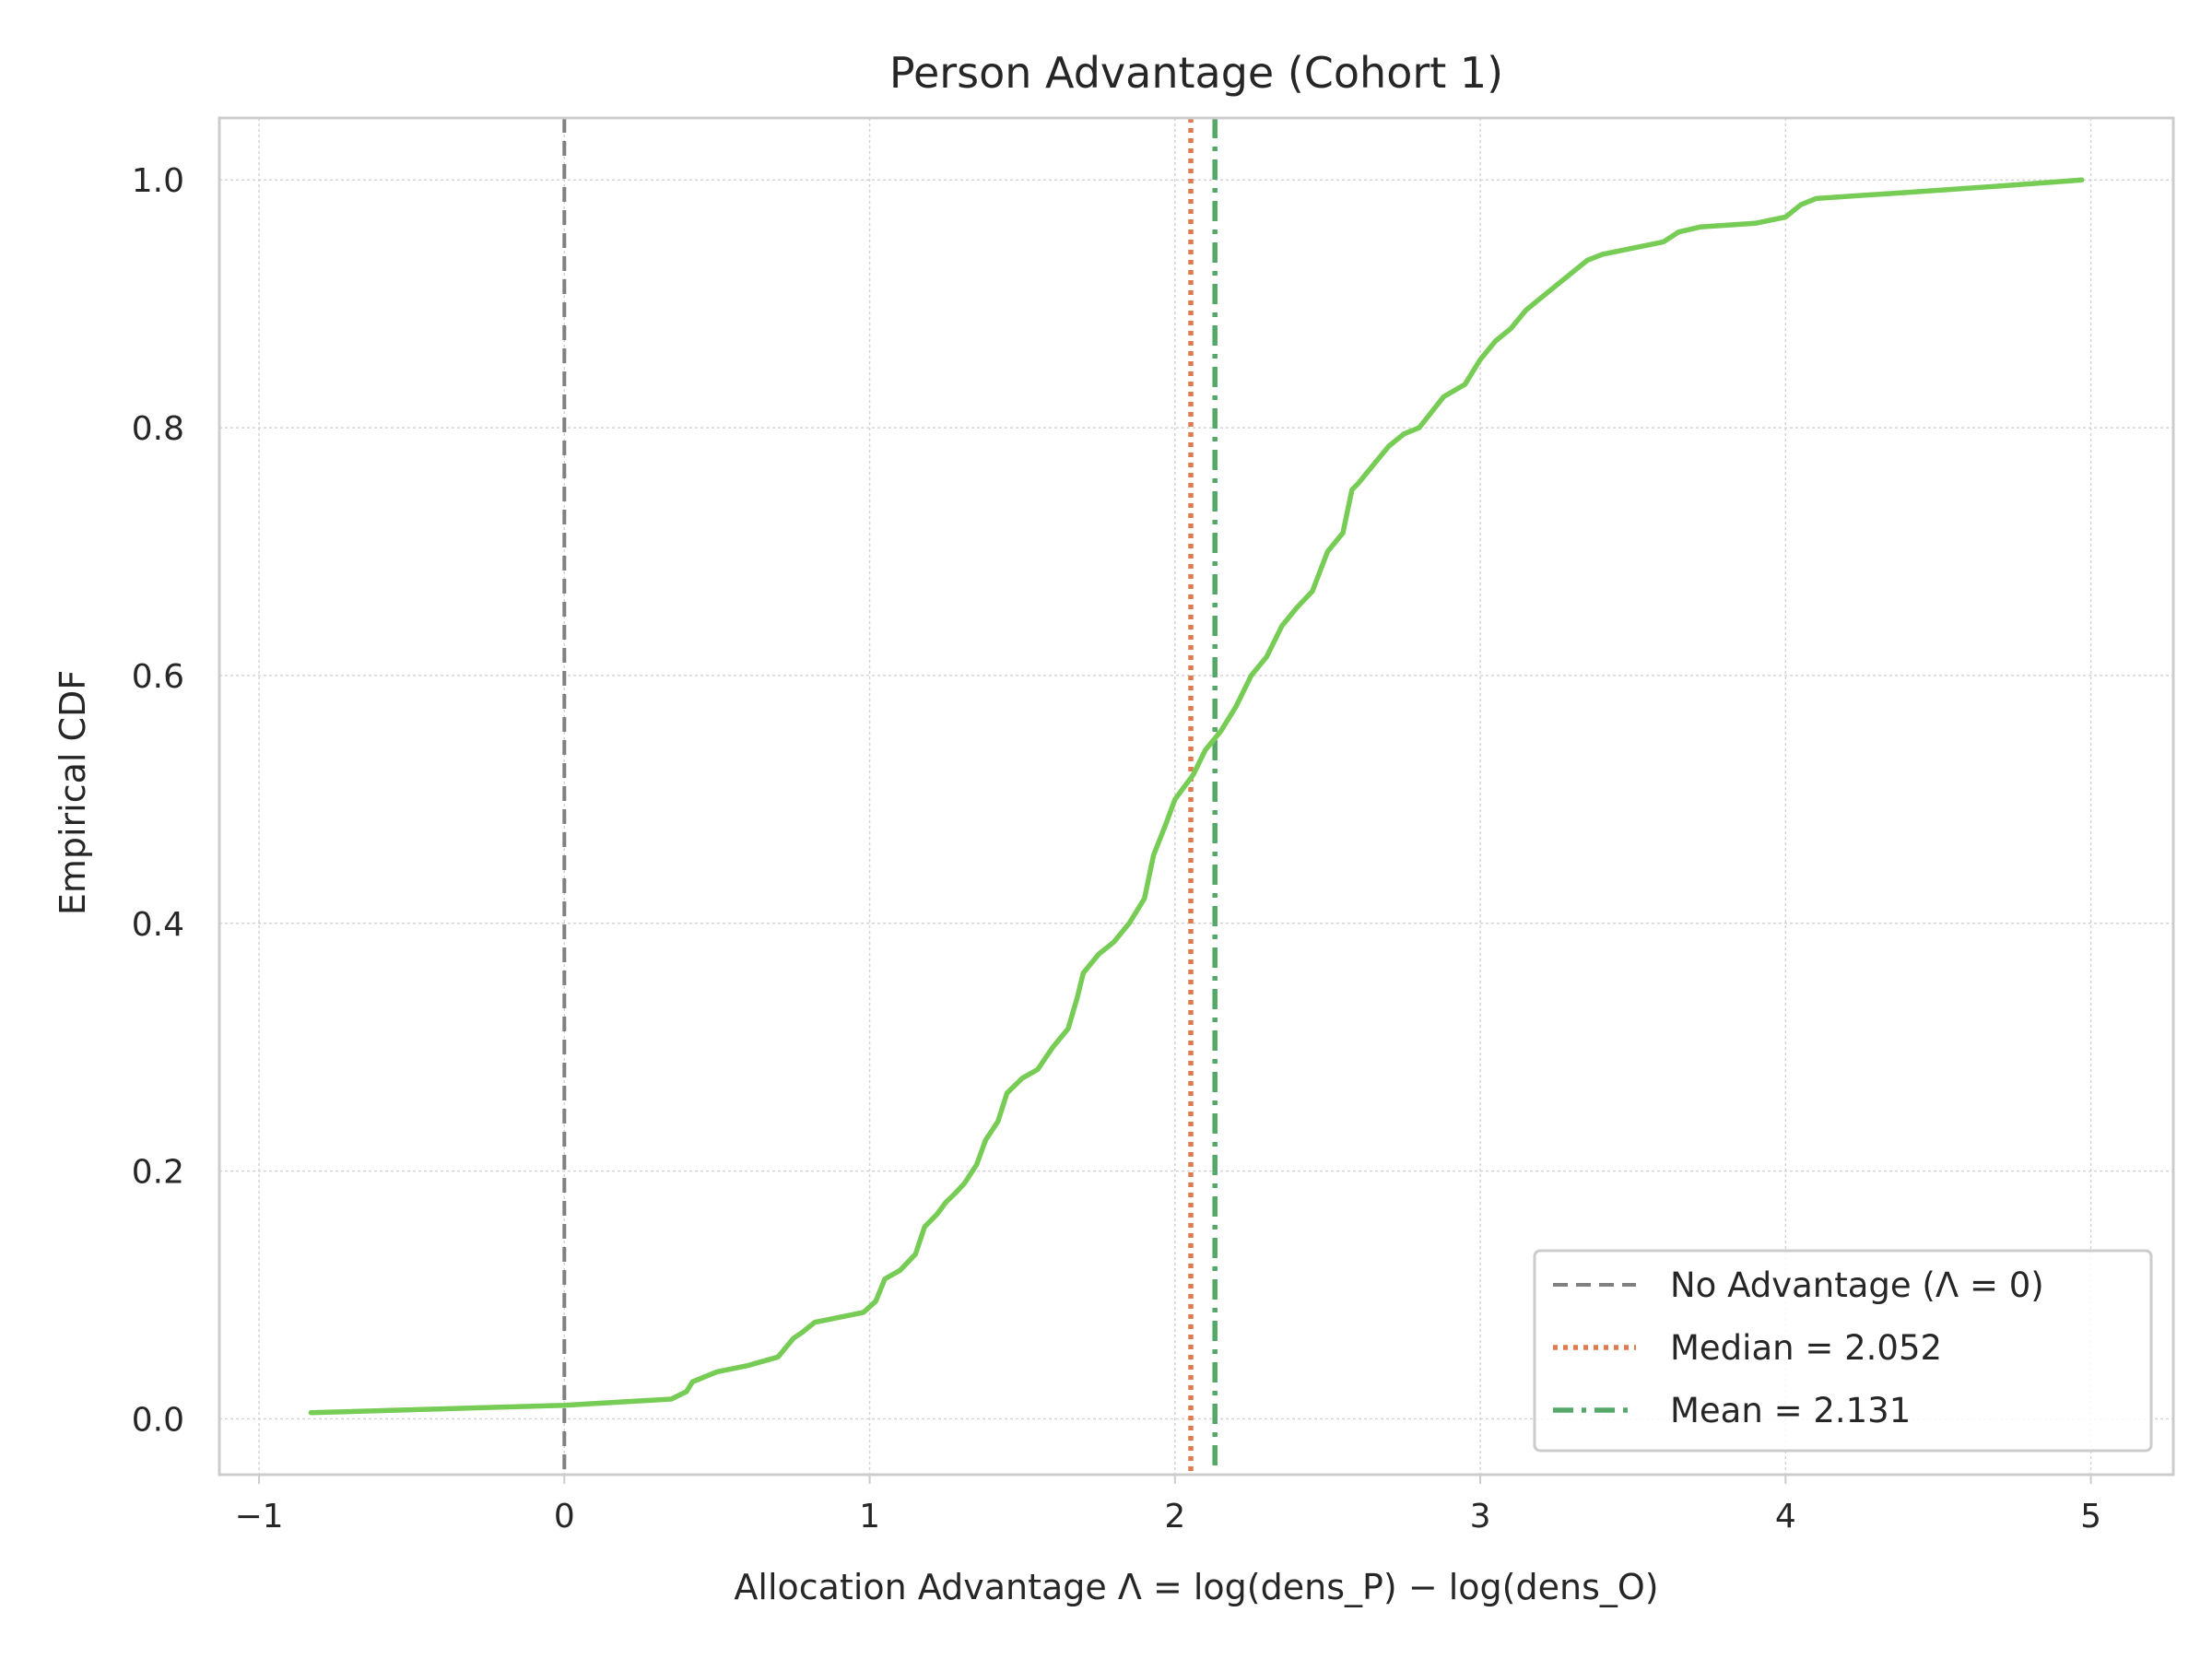 Image resolution: width=2212 pixels, height=1659 pixels. Describe the element at coordinates (259, 1516) in the screenshot. I see `x-tick-label: −1` at that location.